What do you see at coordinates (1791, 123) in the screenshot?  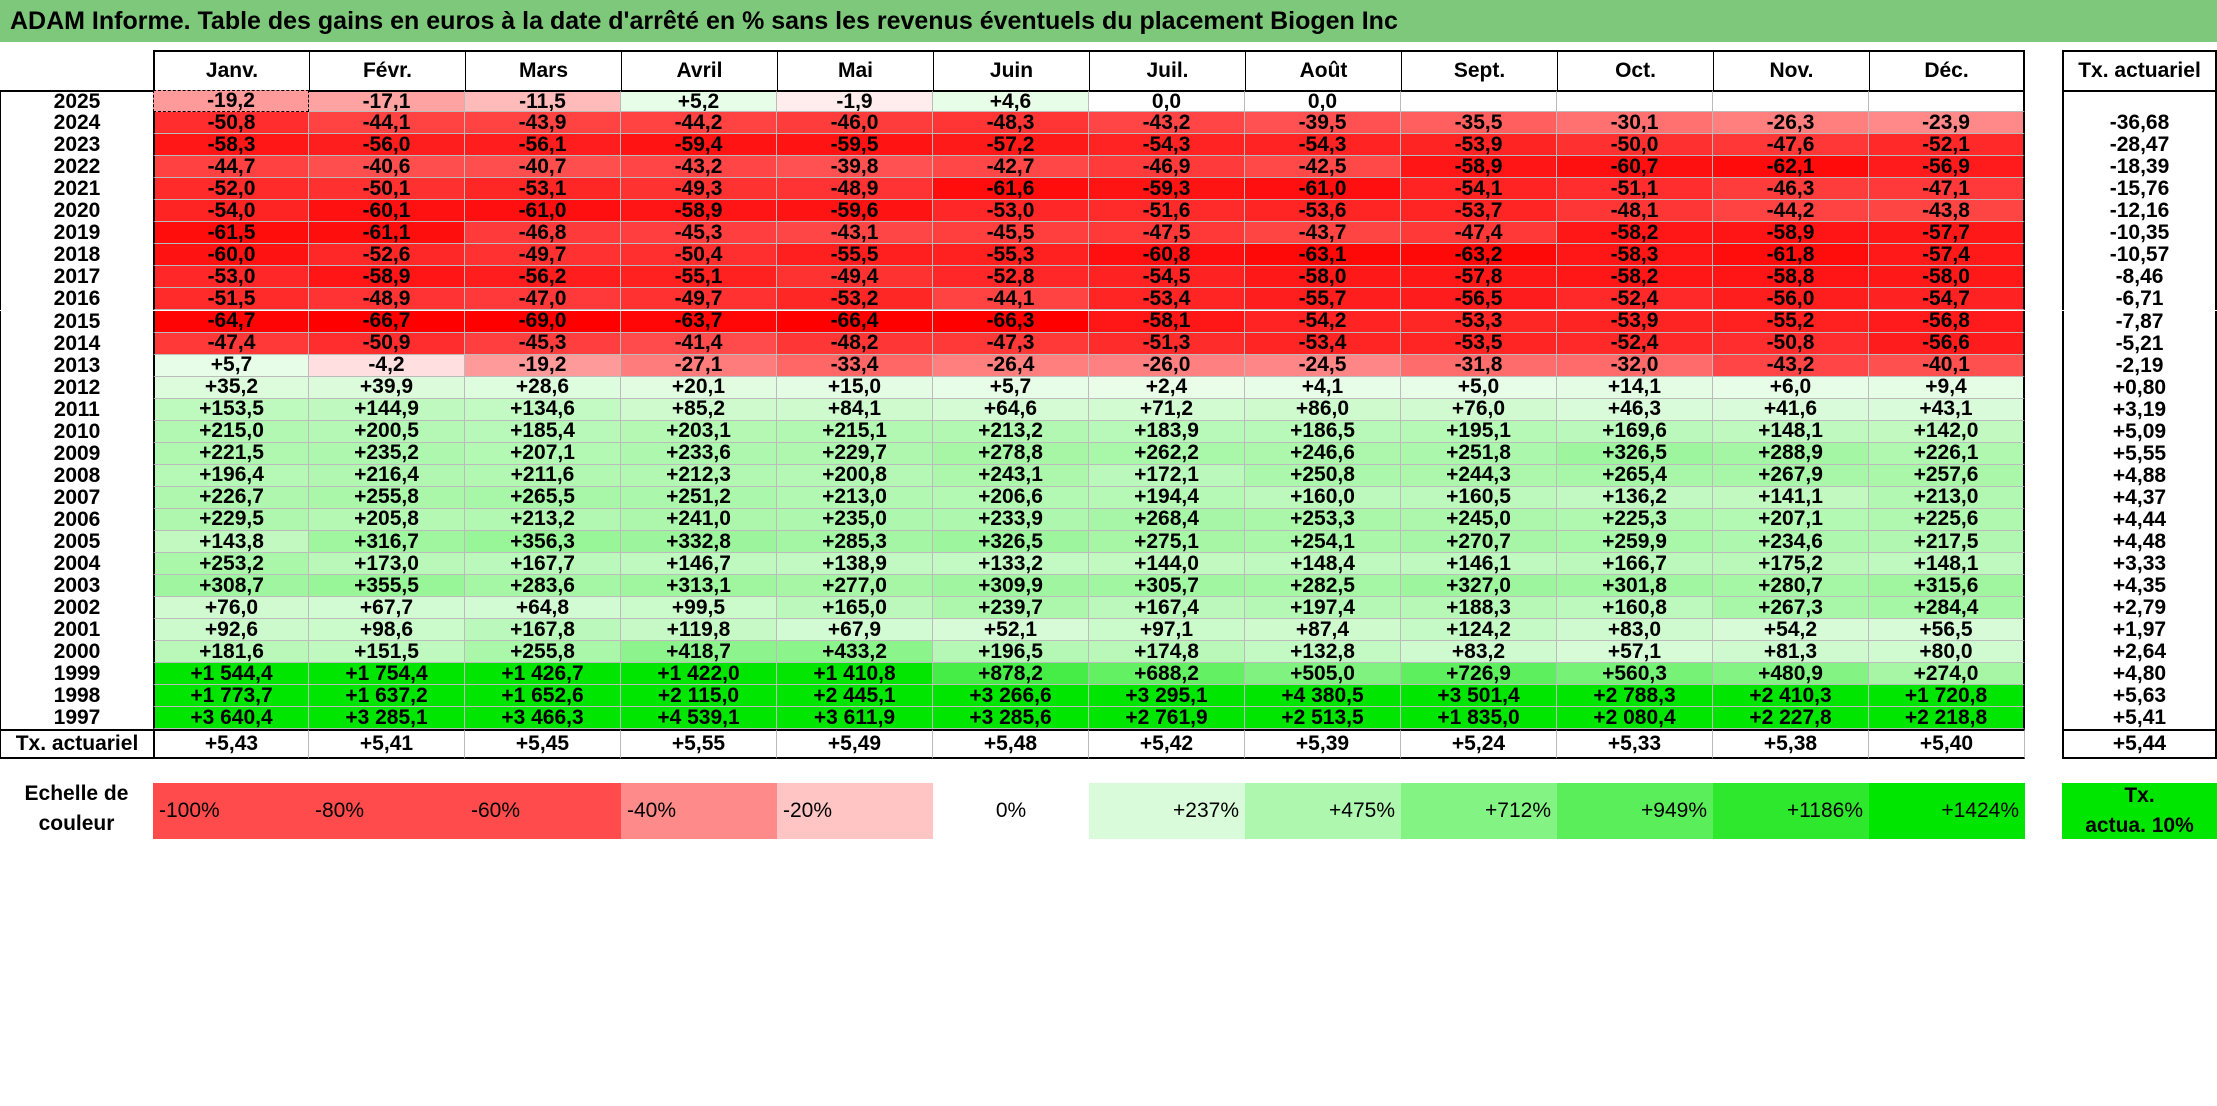 I see `value-cell: -26,3` at bounding box center [1791, 123].